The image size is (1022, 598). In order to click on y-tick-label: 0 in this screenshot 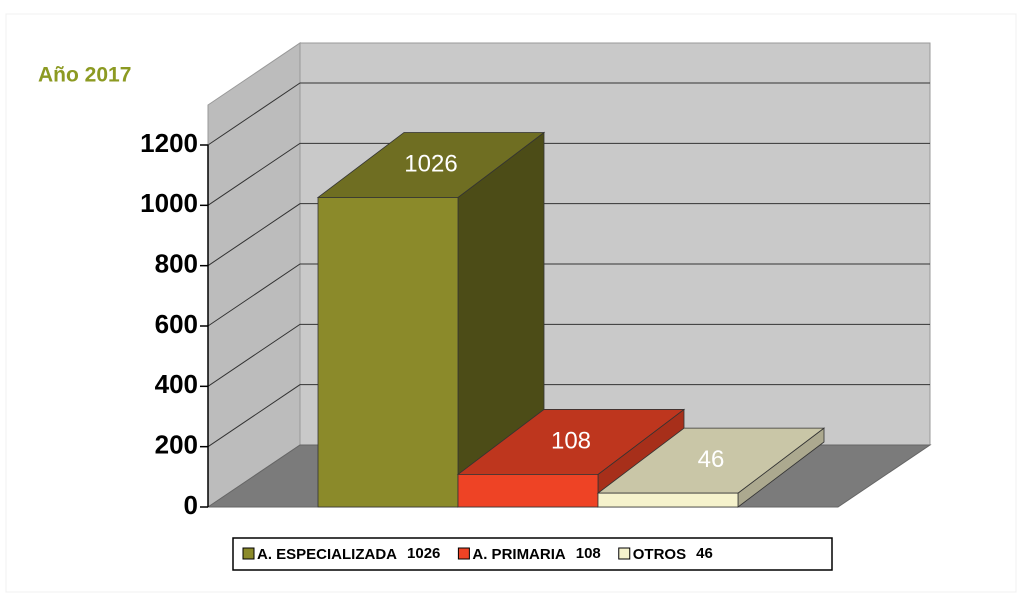, I will do `click(191, 505)`.